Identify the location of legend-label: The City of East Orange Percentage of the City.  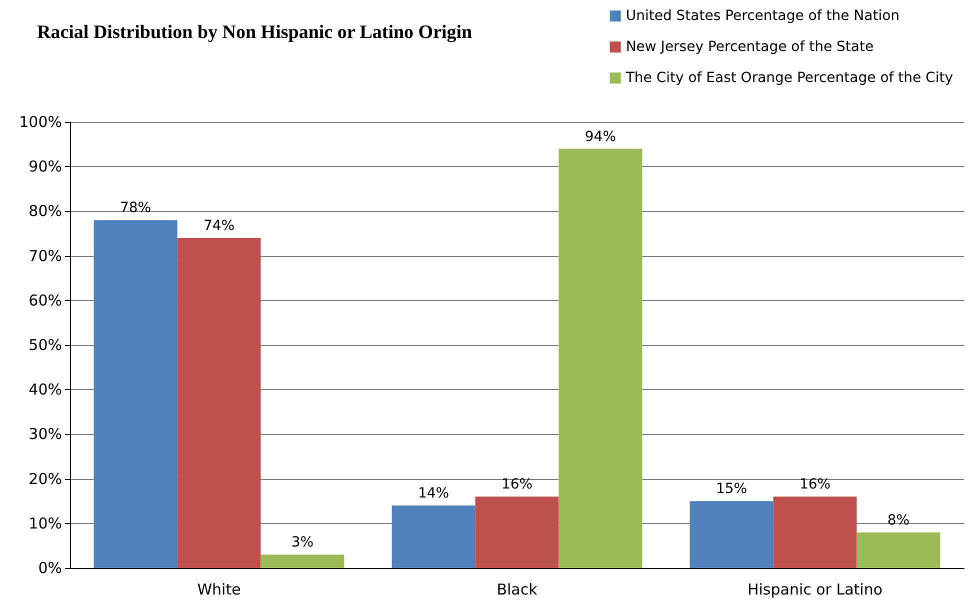
(789, 78).